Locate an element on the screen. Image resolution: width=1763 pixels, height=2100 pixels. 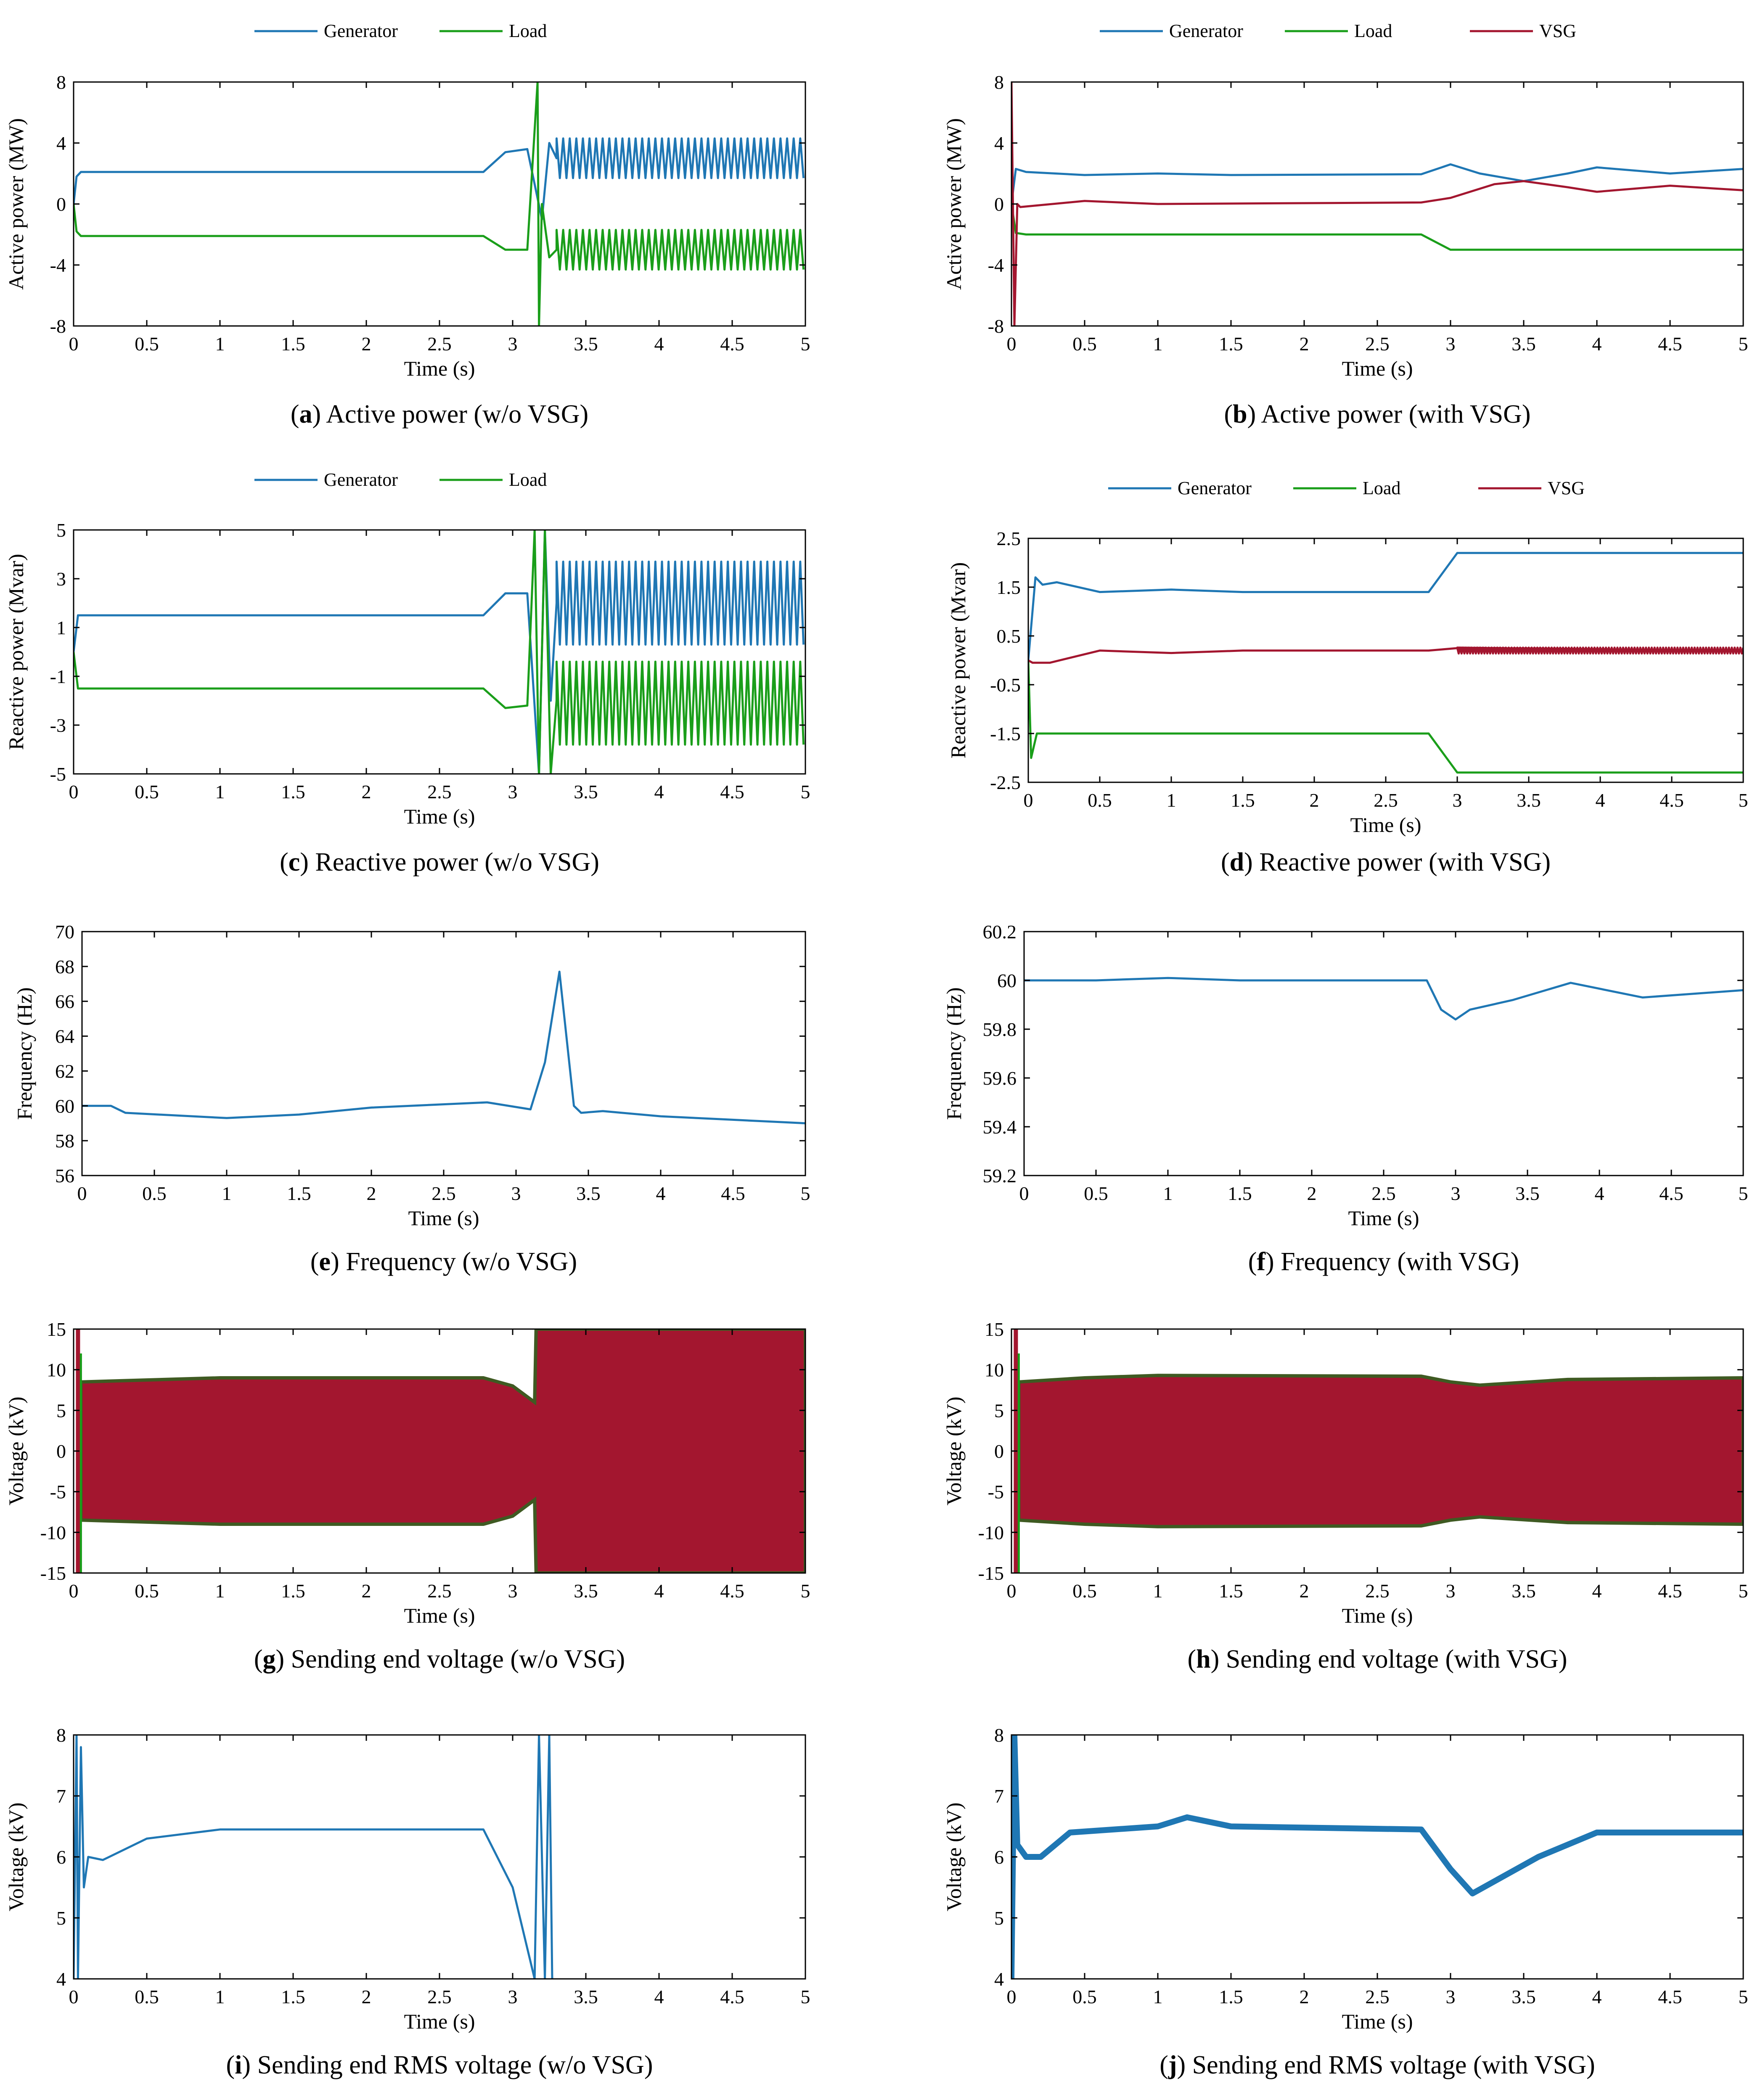
caption: (i) Sending end RMS voltage (w/o VSG) is located at coordinates (440, 2065).